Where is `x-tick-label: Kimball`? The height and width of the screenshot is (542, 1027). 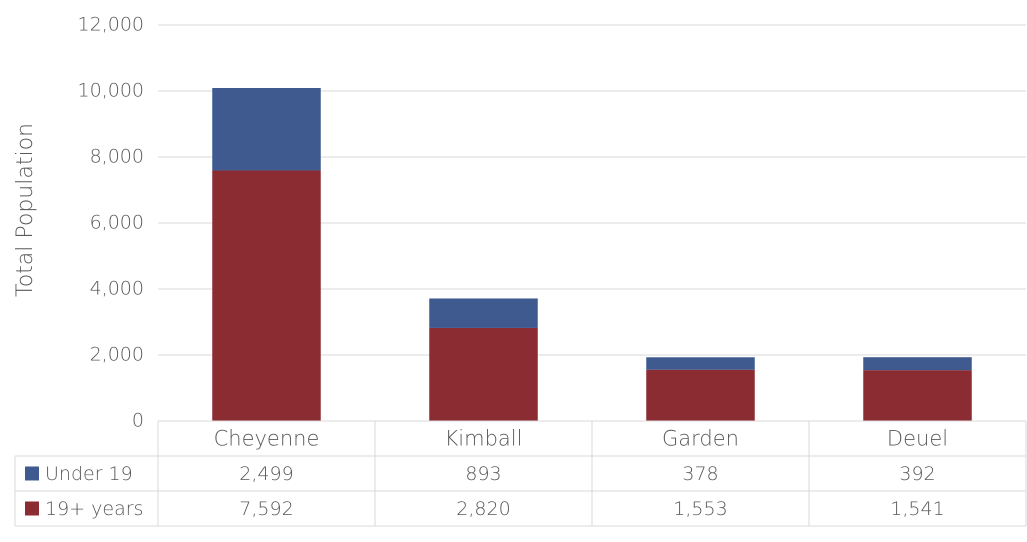 x-tick-label: Kimball is located at coordinates (484, 439).